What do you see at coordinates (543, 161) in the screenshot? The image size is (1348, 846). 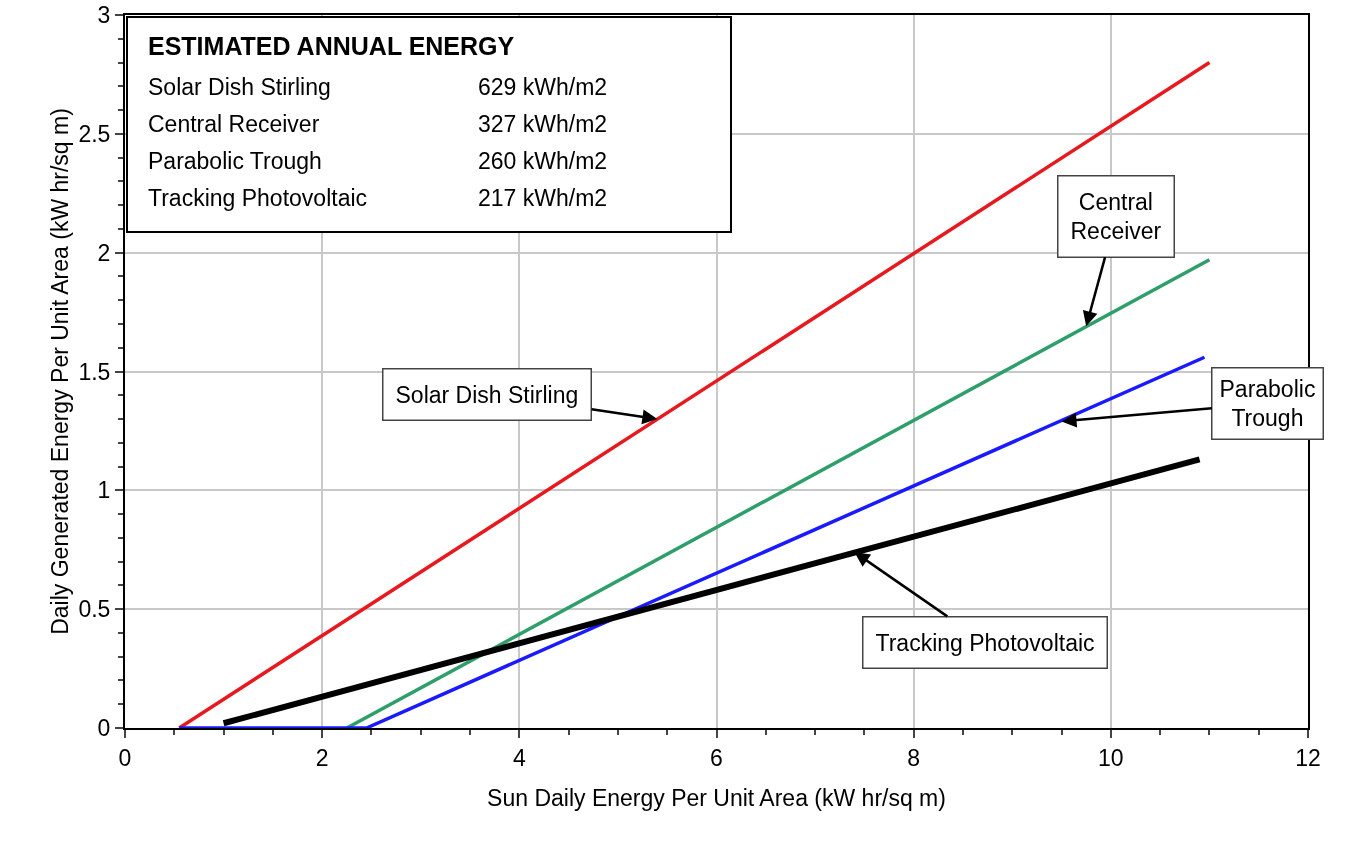 I see `annotation: 260 kWh/m2` at bounding box center [543, 161].